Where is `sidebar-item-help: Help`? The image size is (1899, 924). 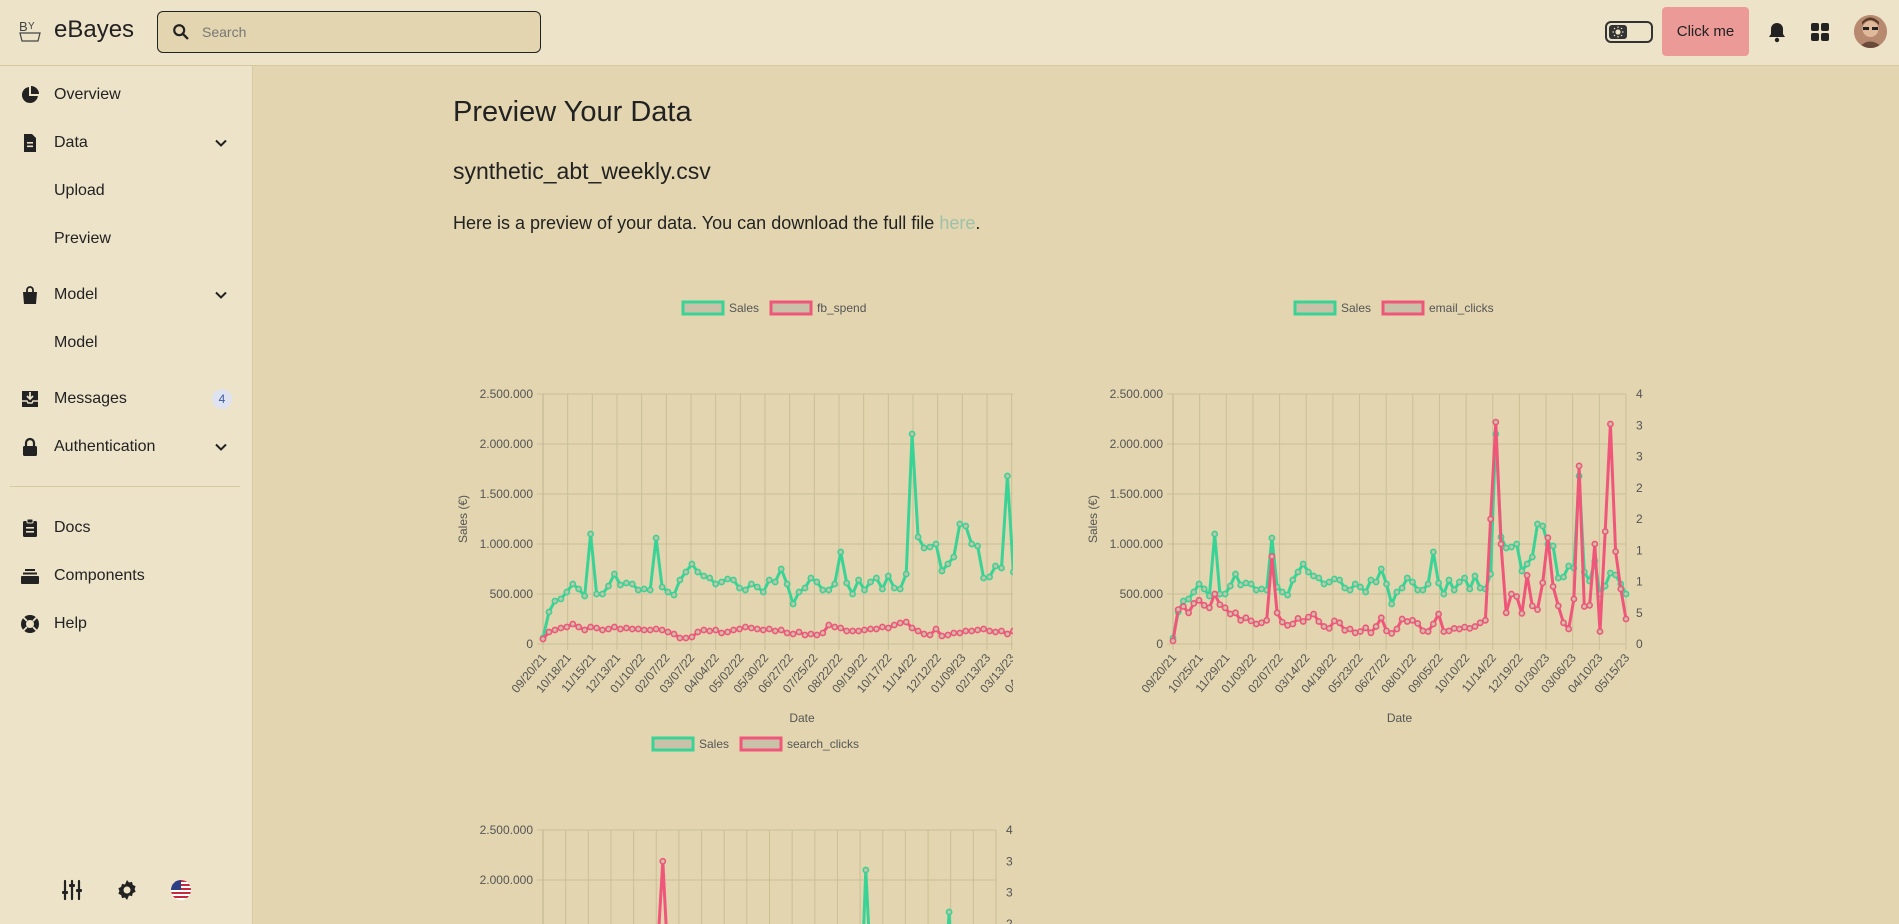
sidebar-item-help: Help is located at coordinates (126, 624).